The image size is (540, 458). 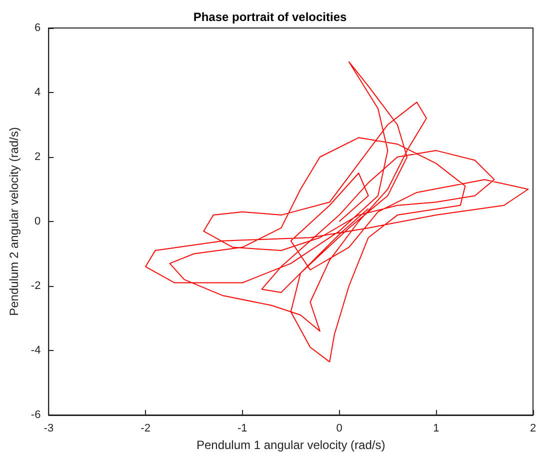 What do you see at coordinates (49, 428) in the screenshot?
I see `x-tick-label: -3` at bounding box center [49, 428].